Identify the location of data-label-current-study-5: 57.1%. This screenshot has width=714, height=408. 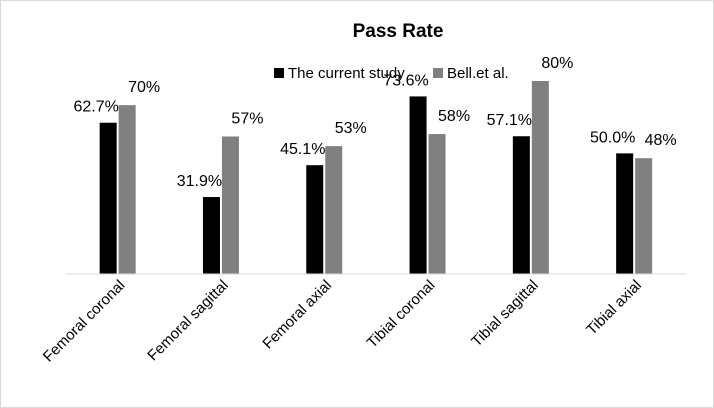
(509, 120).